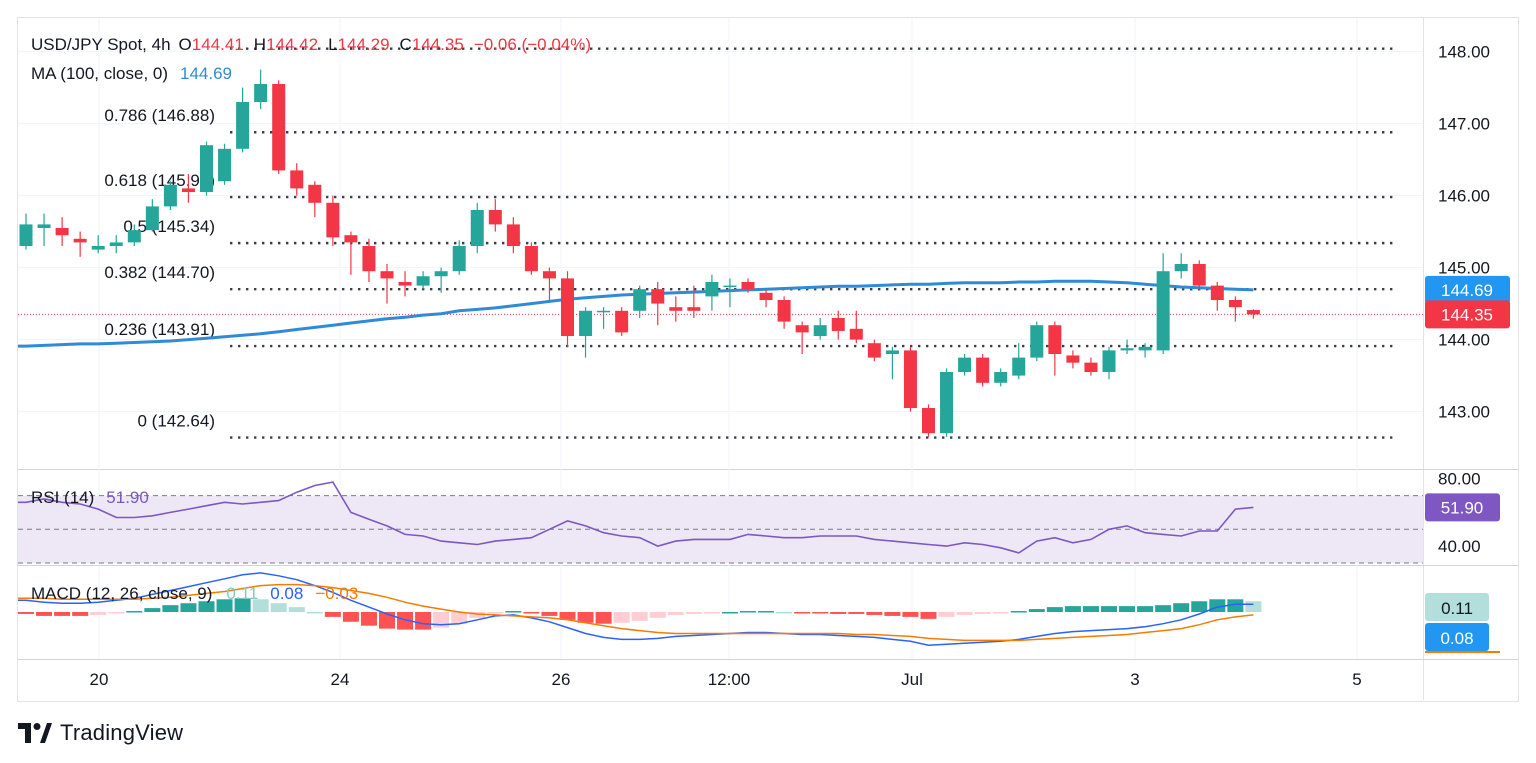 The image size is (1536, 763). Describe the element at coordinates (729, 679) in the screenshot. I see `x-tick-label: 12:00` at that location.